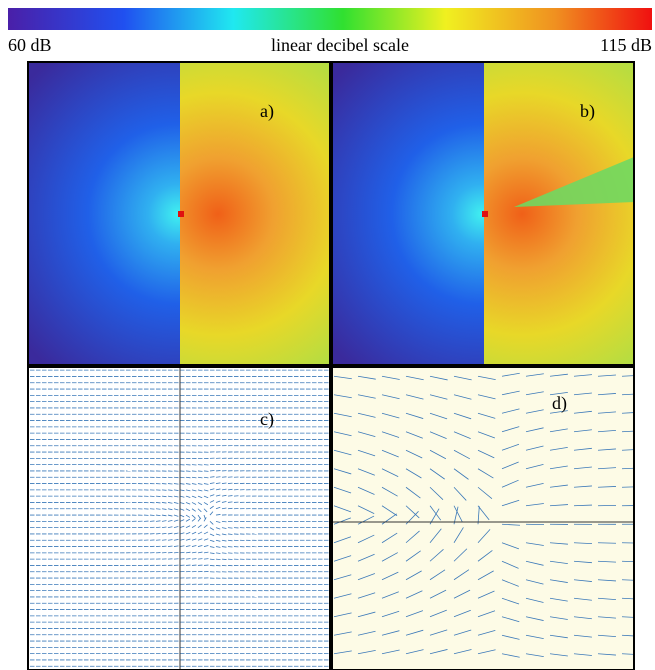 The width and height of the screenshot is (655, 670). I want to click on colorbar-min: 60 dB, so click(30, 45).